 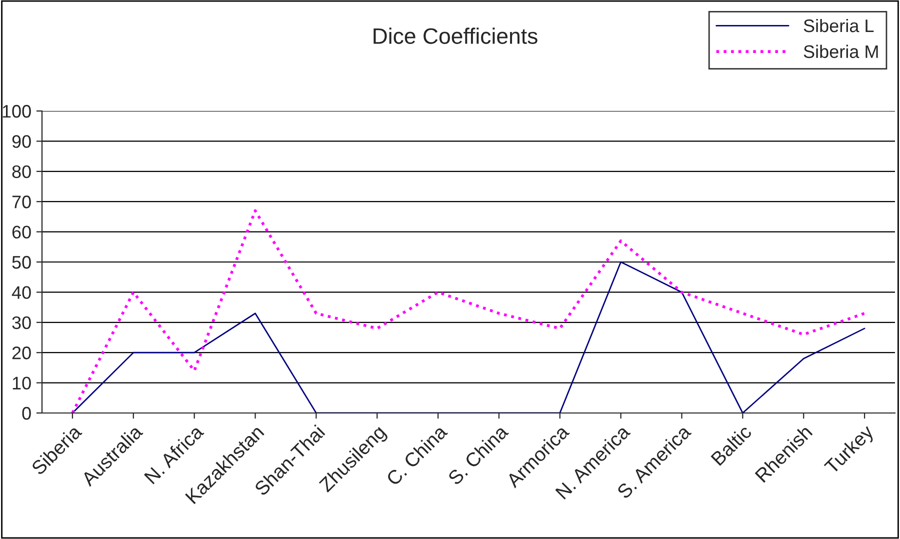 I want to click on y-tick-label: 0, so click(x=26, y=413).